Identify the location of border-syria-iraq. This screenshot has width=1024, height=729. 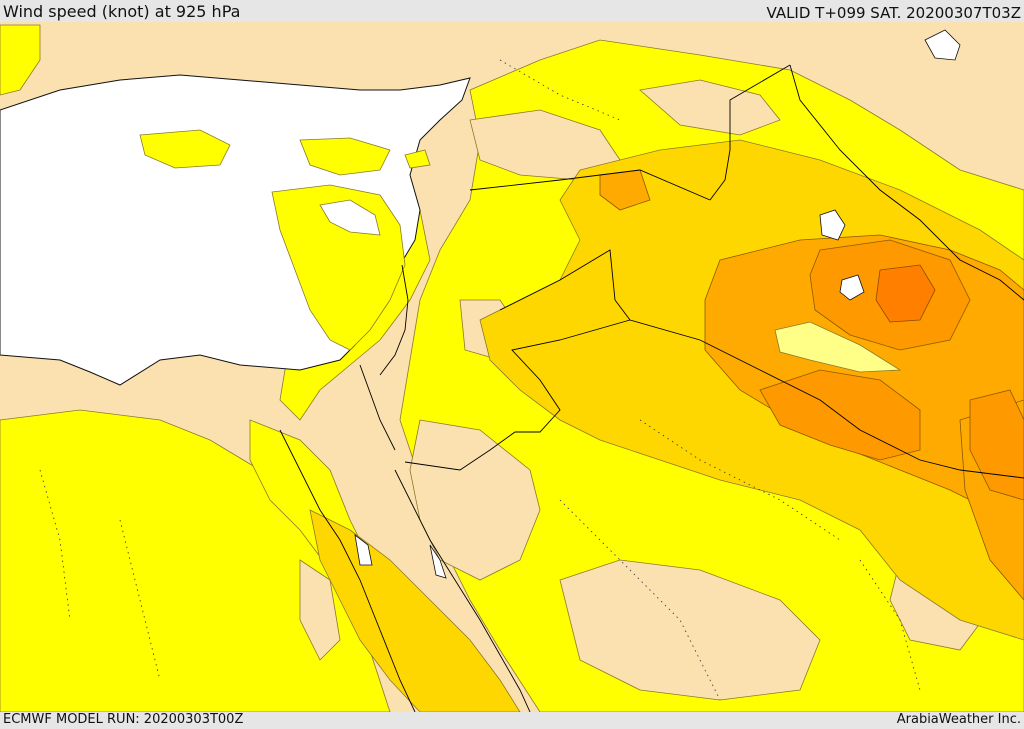
(565, 285).